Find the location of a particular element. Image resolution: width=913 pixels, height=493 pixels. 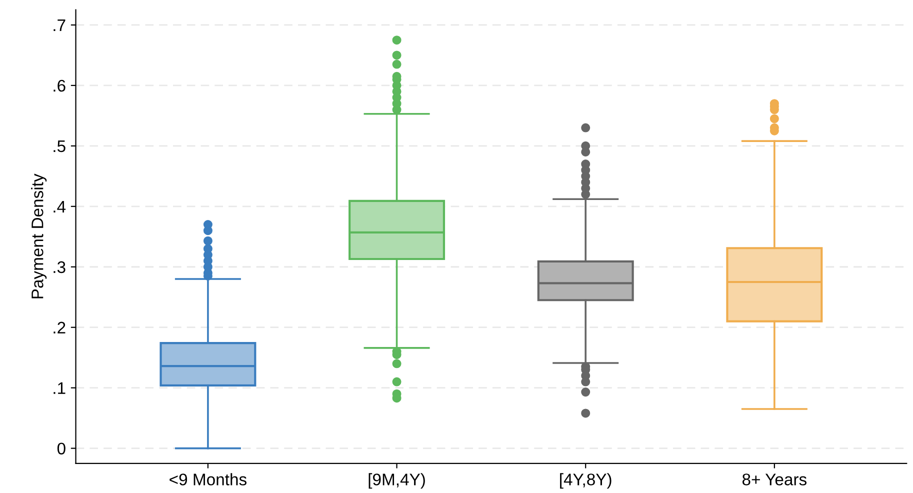

y-axis-title: Payment Density is located at coordinates (39, 236).